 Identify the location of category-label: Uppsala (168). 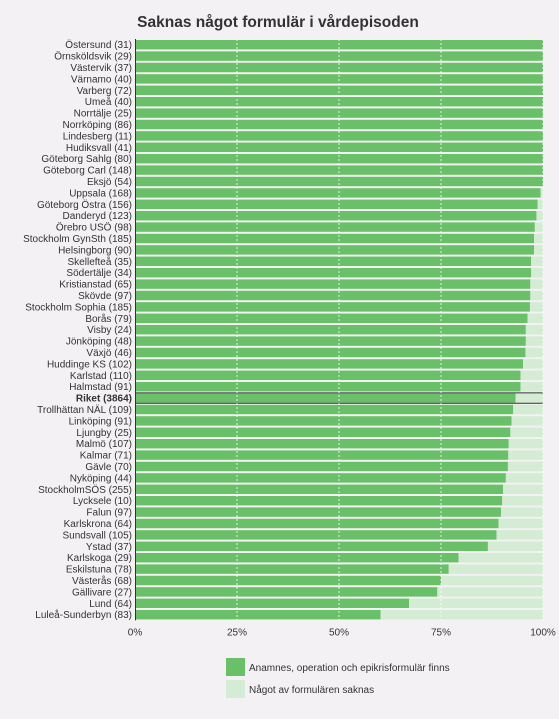
(100, 193).